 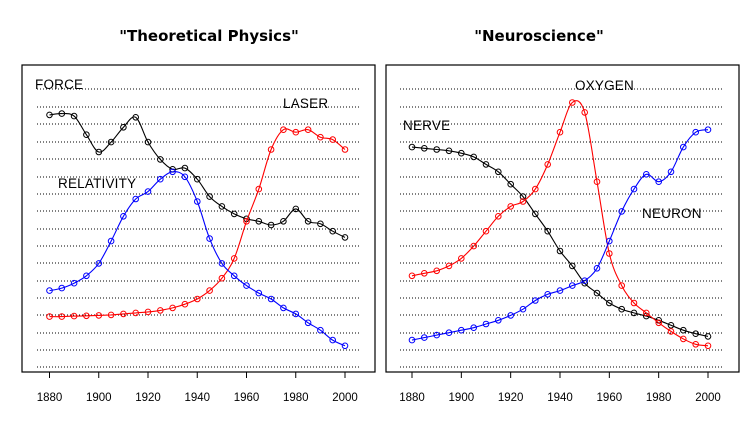 What do you see at coordinates (659, 398) in the screenshot?
I see `x-tick-label: 1980` at bounding box center [659, 398].